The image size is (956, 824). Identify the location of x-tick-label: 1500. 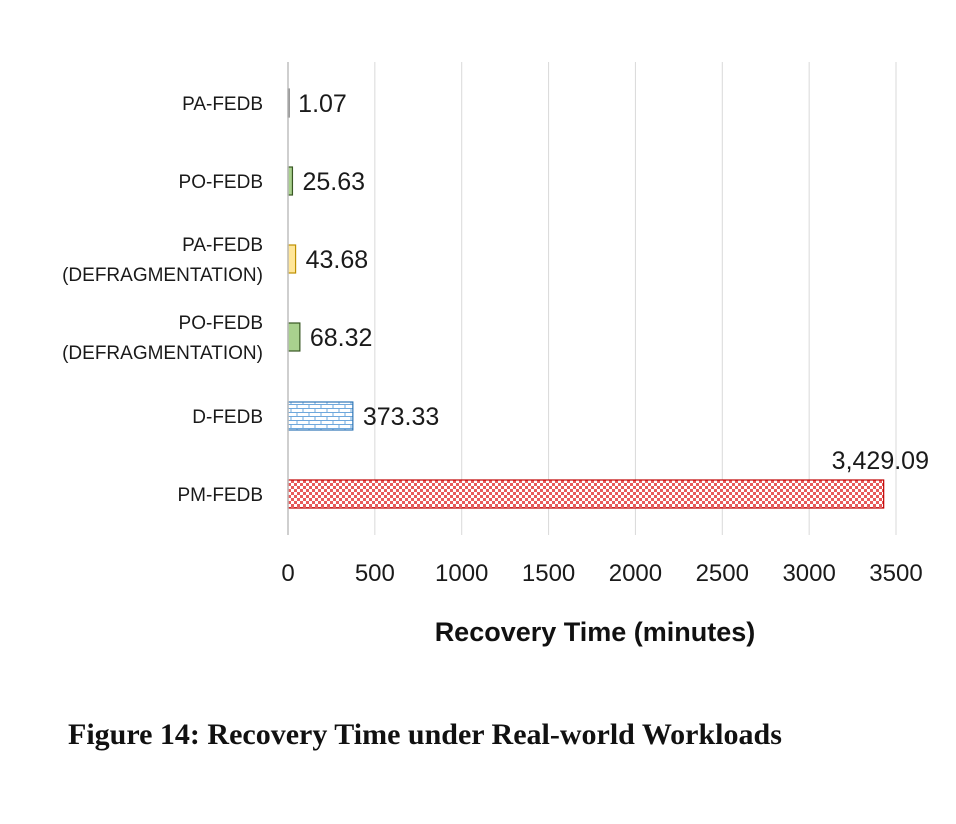
(548, 573).